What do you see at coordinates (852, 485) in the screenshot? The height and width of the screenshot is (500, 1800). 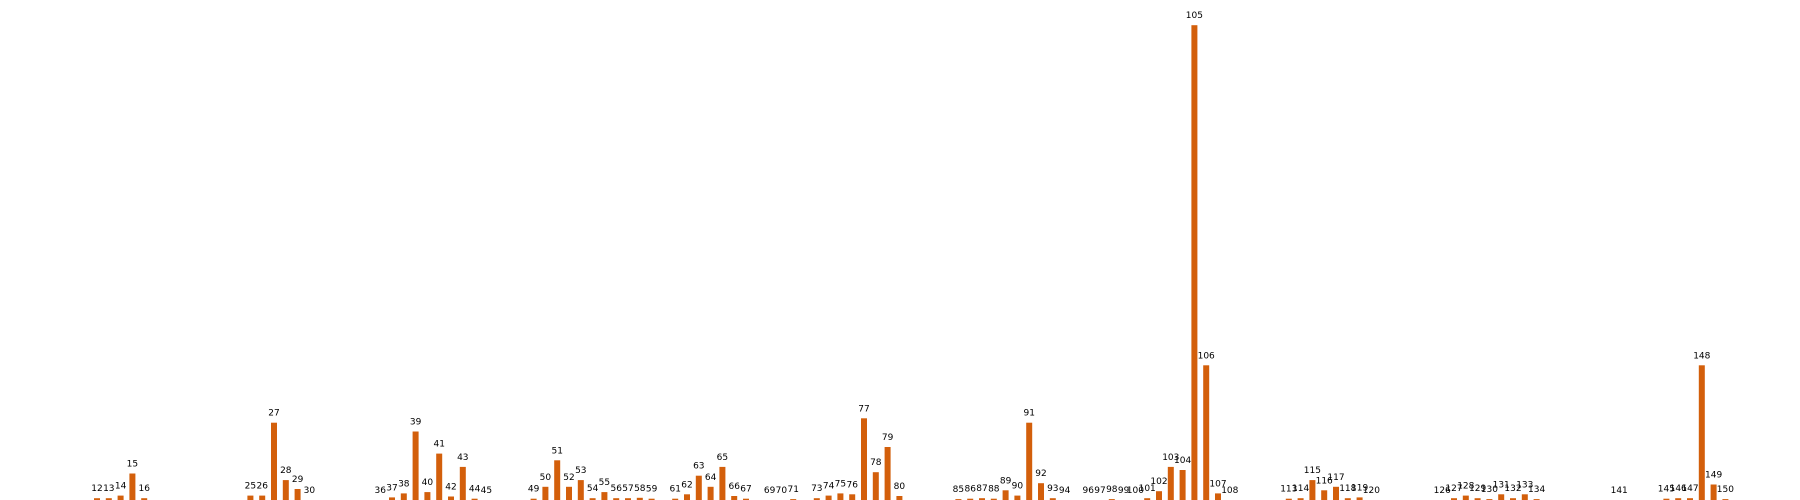 I see `bar-label-76: 76` at bounding box center [852, 485].